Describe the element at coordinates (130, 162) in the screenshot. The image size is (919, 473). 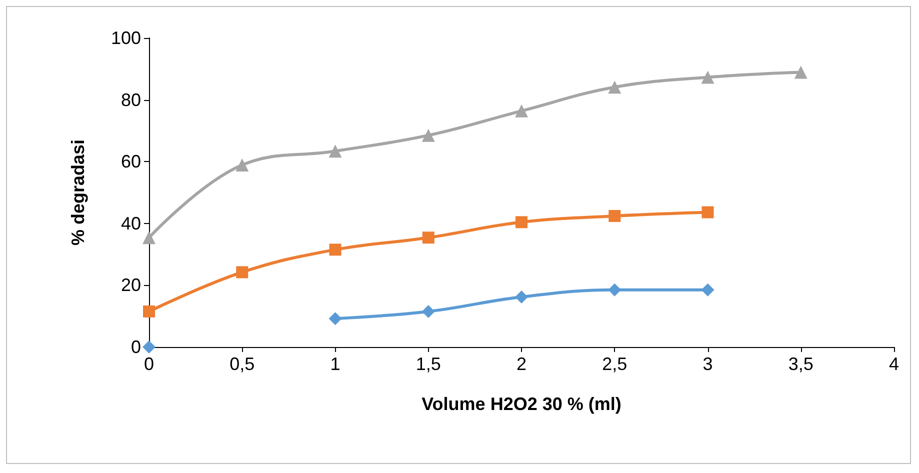
I see `y-tick-label: 60` at that location.